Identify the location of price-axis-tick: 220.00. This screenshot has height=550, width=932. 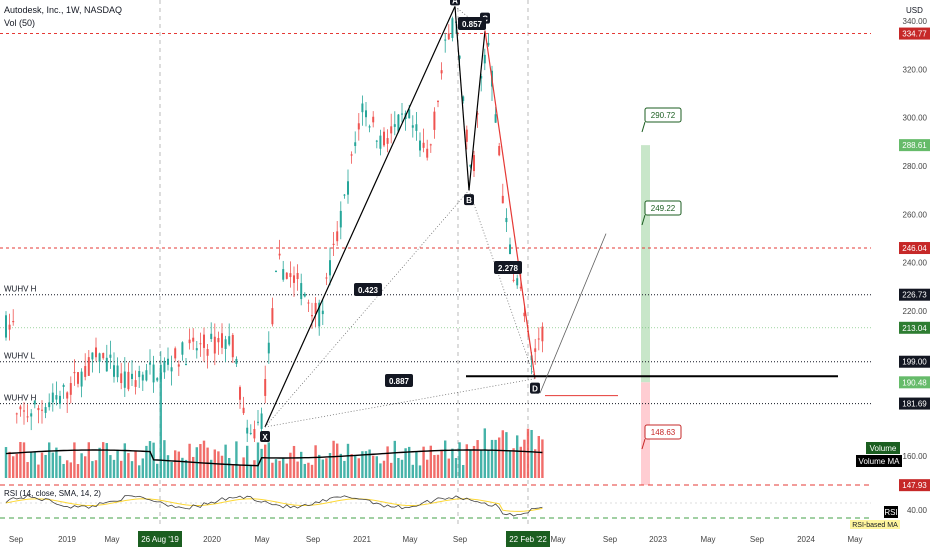
(915, 311).